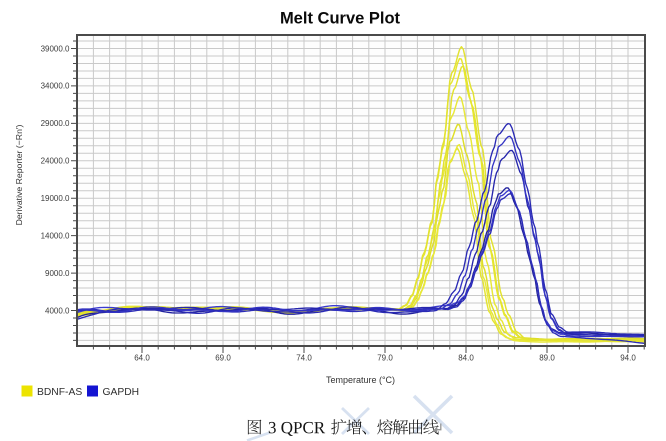 Image resolution: width=666 pixels, height=441 pixels. What do you see at coordinates (55, 86) in the screenshot?
I see `svg-text: 34000.0` at bounding box center [55, 86].